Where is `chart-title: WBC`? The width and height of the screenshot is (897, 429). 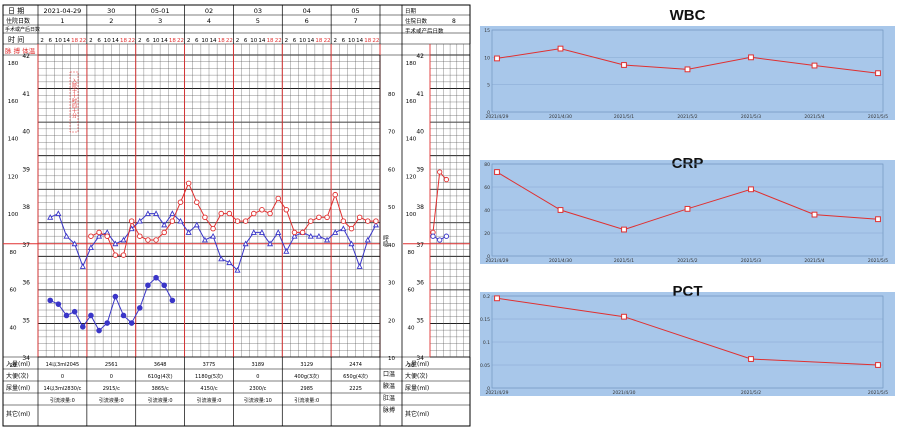 chart-title: WBC is located at coordinates (688, 15).